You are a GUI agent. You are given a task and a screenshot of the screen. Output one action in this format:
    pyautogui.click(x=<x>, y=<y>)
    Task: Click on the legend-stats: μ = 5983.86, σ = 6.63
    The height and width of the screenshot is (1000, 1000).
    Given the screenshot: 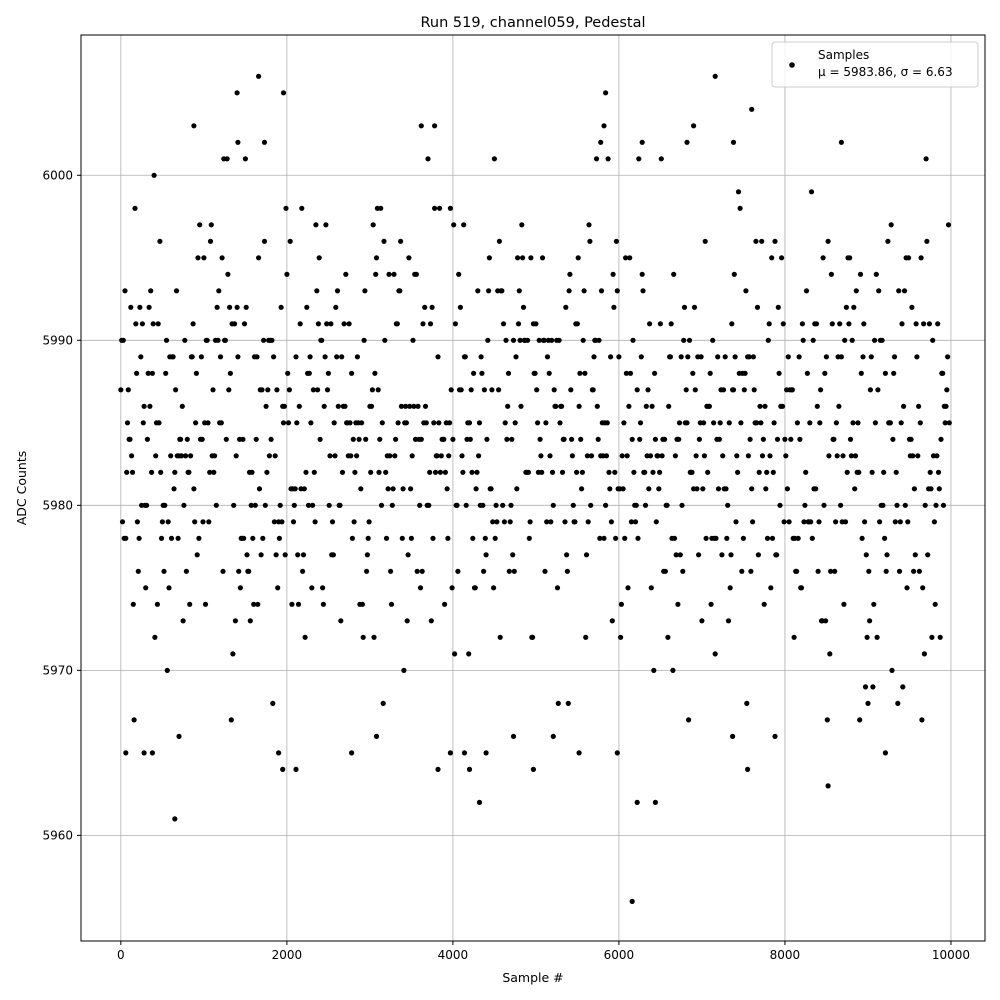 What is the action you would take?
    pyautogui.click(x=885, y=72)
    